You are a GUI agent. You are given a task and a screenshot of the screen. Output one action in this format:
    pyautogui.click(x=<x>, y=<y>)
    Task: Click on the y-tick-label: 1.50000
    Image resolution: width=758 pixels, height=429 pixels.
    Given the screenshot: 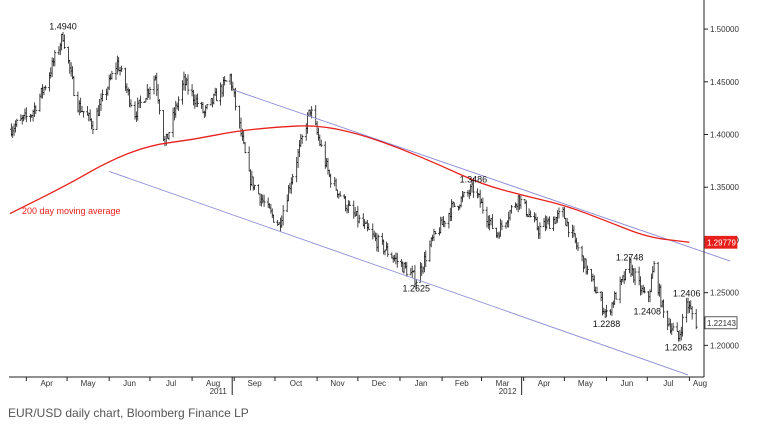 What is the action you would take?
    pyautogui.click(x=724, y=29)
    